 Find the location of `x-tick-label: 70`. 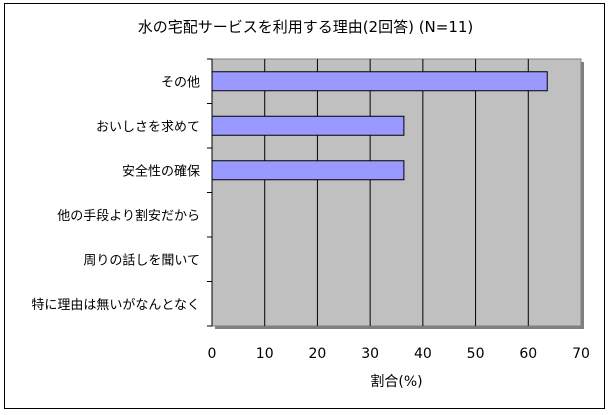

x-tick-label: 70 is located at coordinates (581, 354).